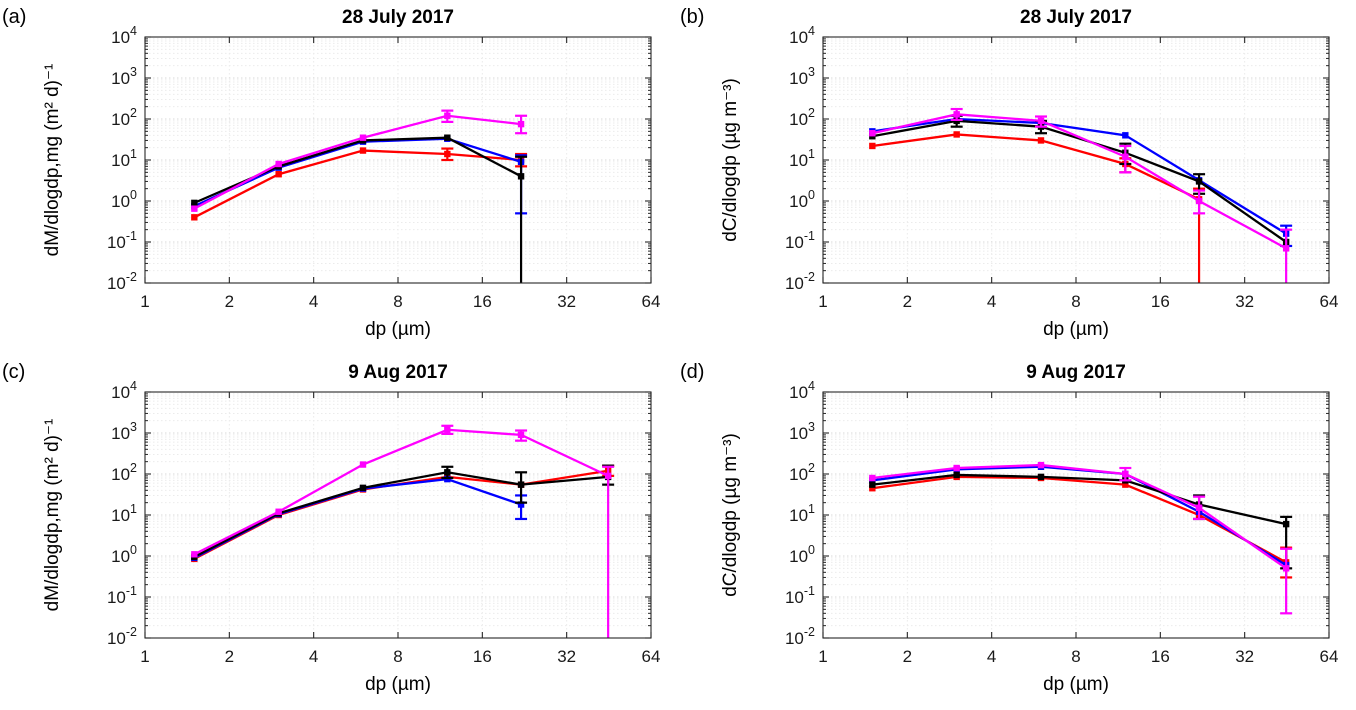 The image size is (1356, 710). I want to click on panel-c-corner-label: (c), so click(14, 372).